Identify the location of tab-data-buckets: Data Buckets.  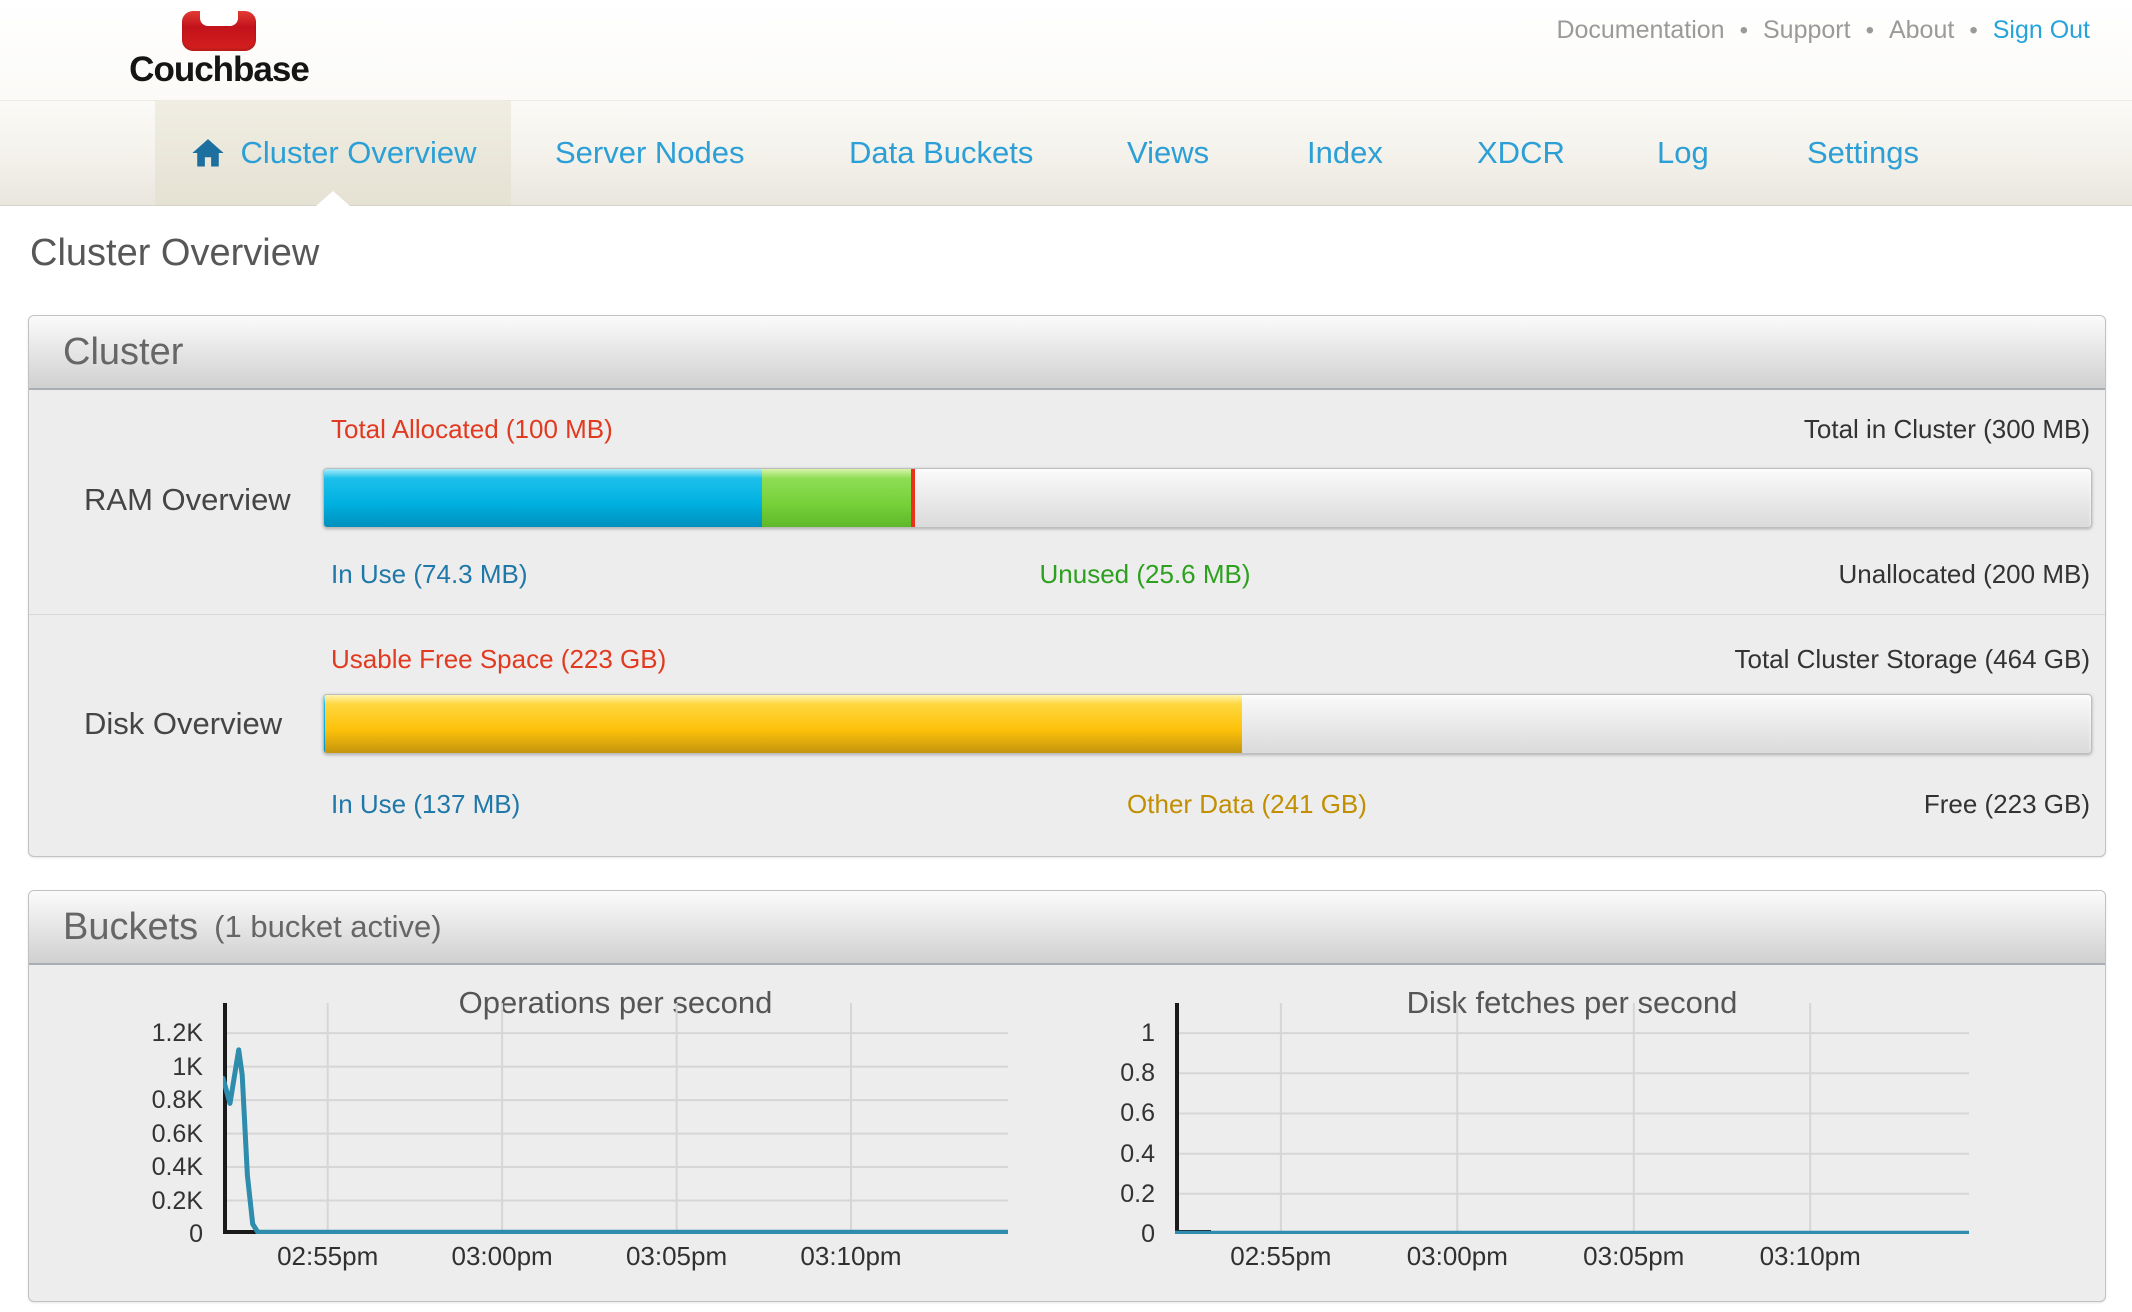
(941, 153).